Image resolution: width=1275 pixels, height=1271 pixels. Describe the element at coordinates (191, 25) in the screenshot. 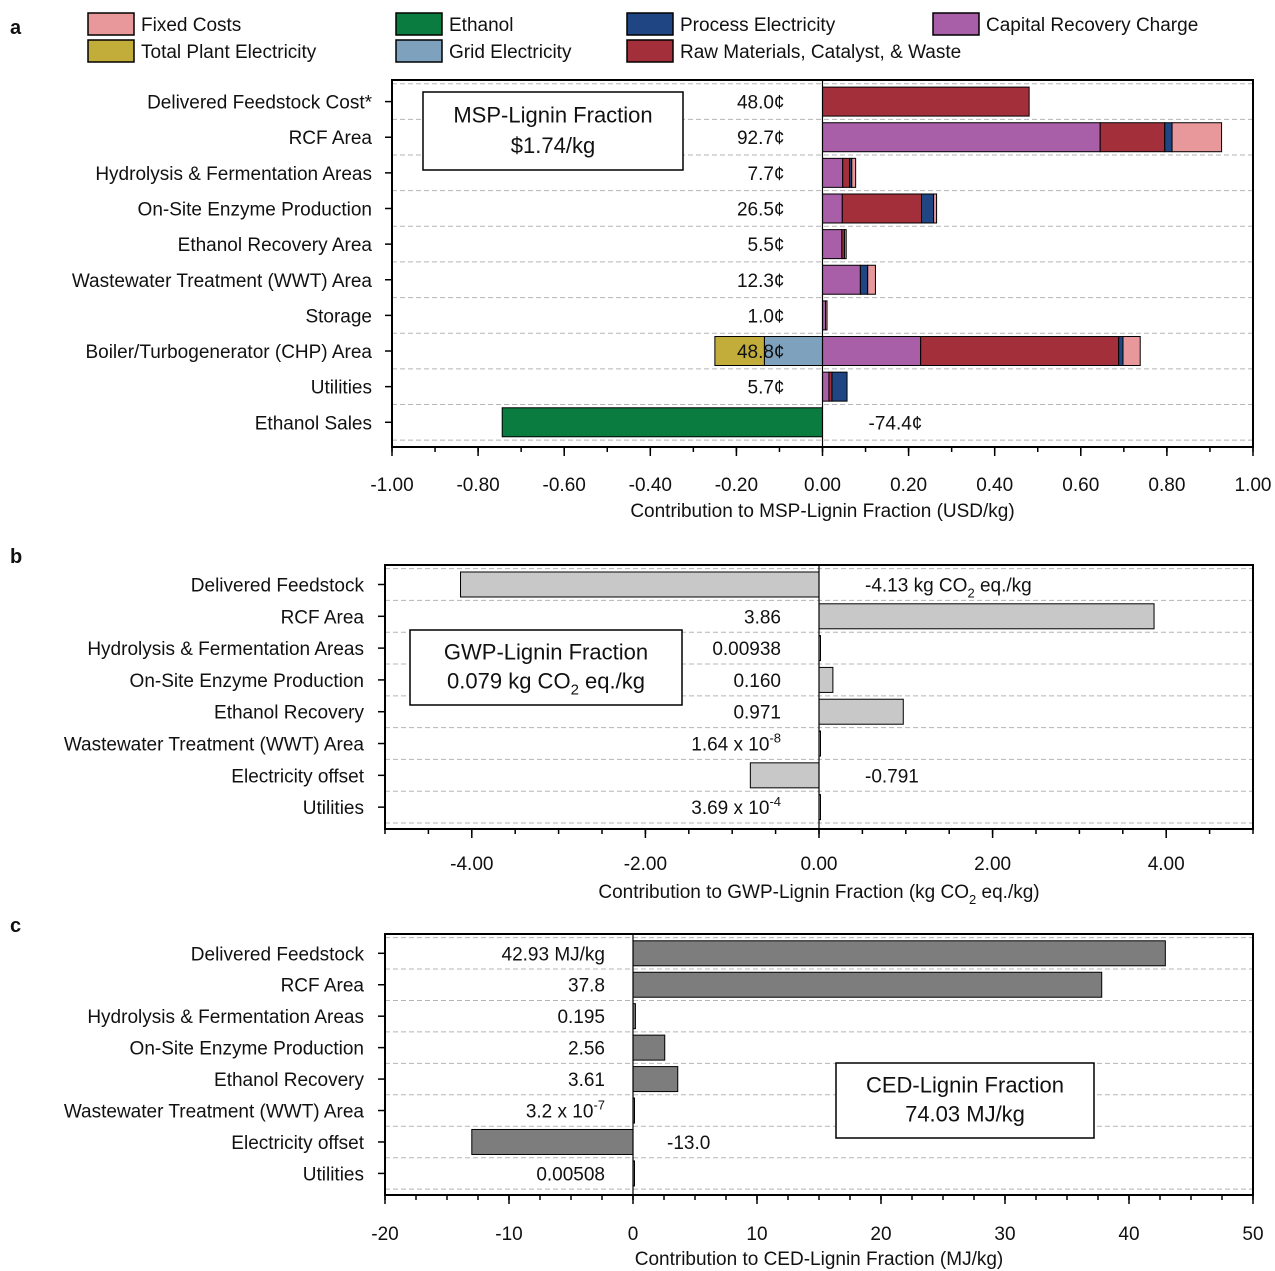

I see `legend-label: Fixed Costs` at that location.